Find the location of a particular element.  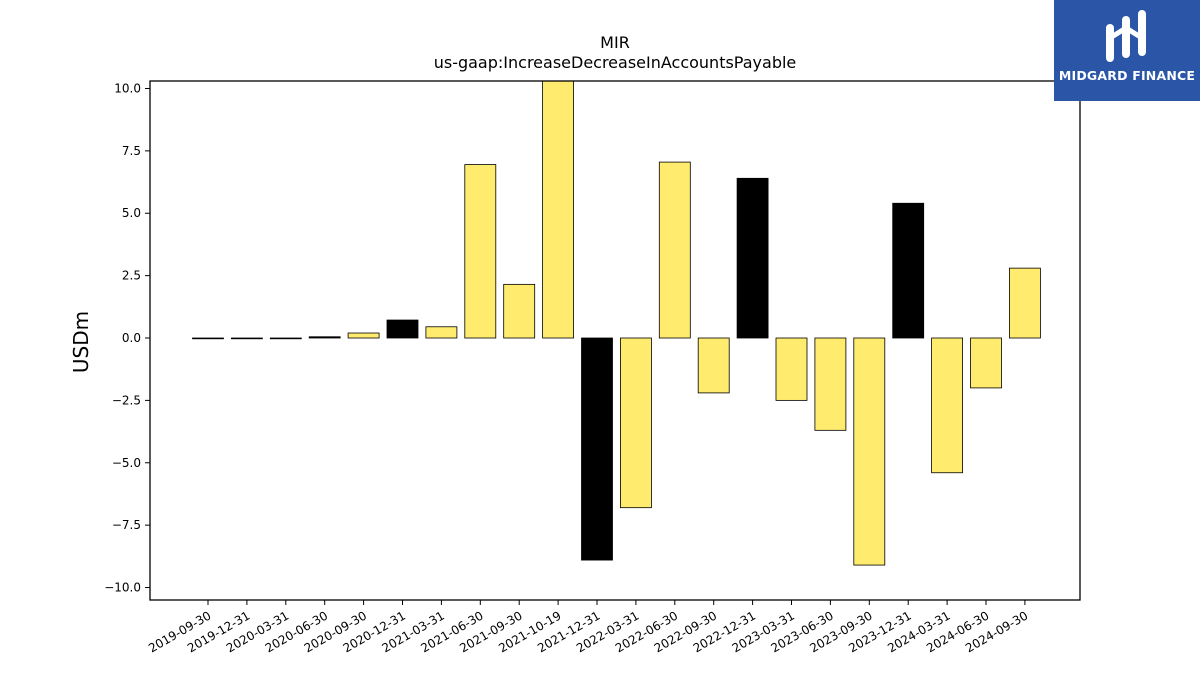

y-tick-label: −7.5 is located at coordinates (126, 525).